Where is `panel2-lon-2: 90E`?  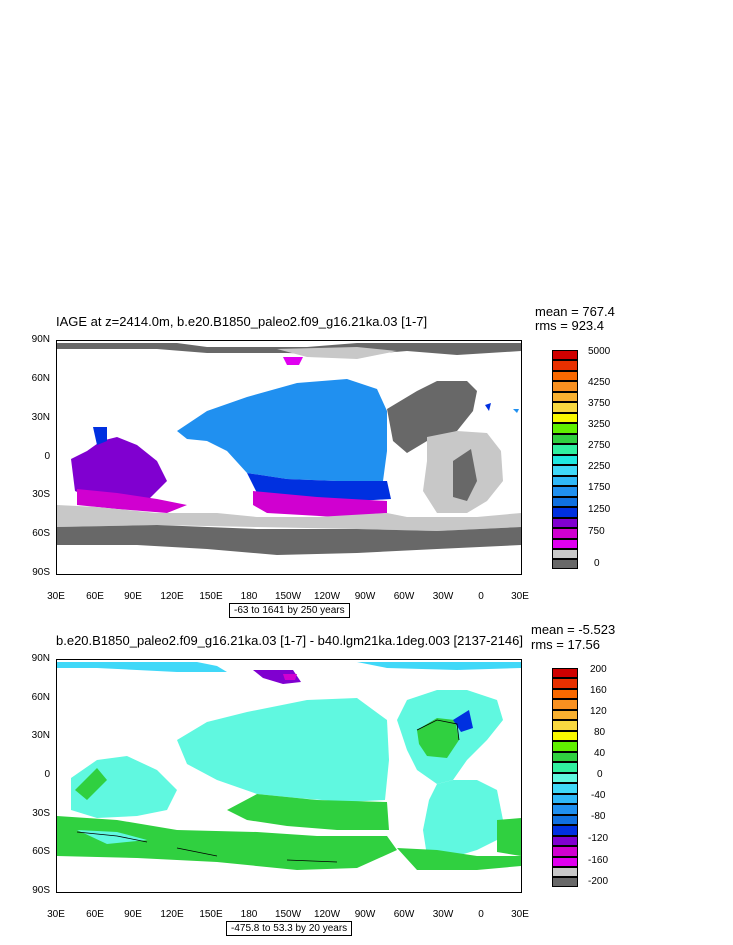 panel2-lon-2: 90E is located at coordinates (133, 914).